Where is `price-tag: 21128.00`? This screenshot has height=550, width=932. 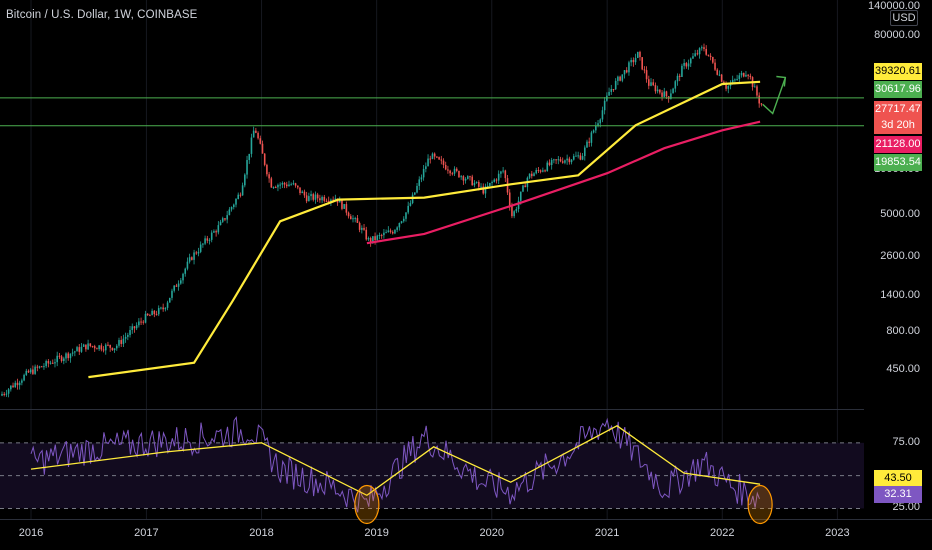
price-tag: 21128.00 is located at coordinates (898, 144).